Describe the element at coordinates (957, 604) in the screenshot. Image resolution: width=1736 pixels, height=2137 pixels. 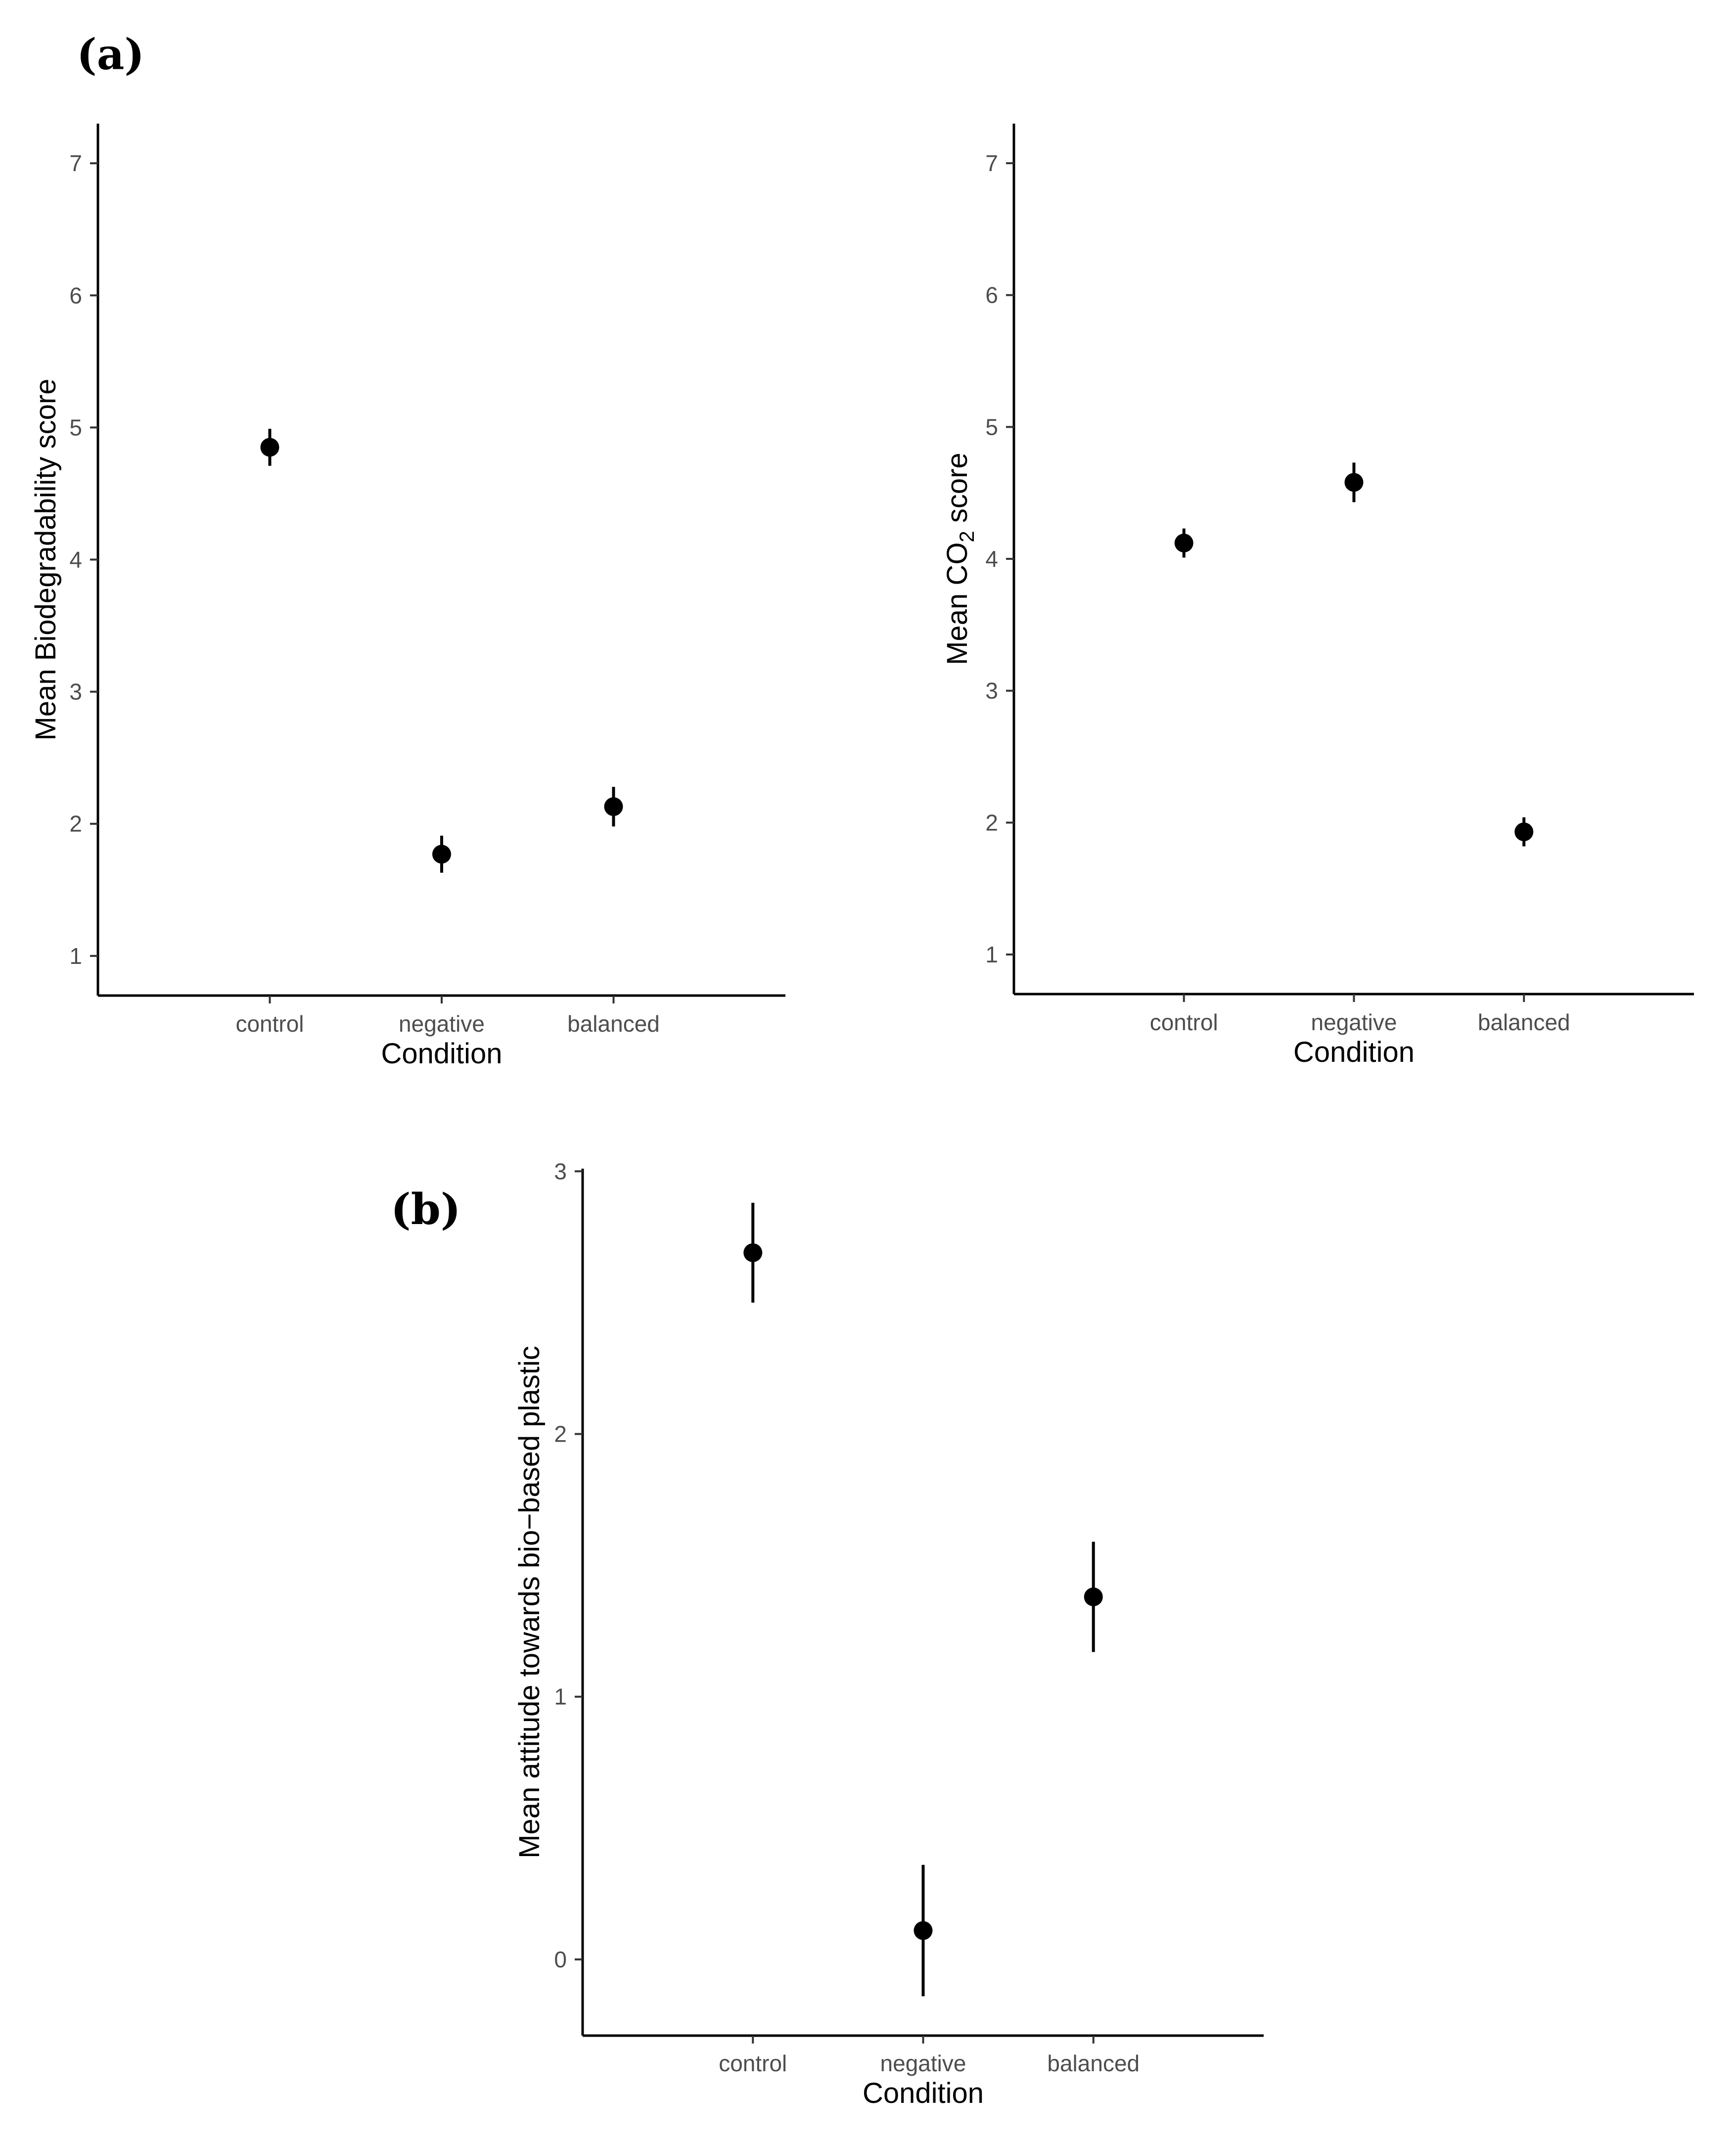
I see `y-axis-title-main: Mean CO` at that location.